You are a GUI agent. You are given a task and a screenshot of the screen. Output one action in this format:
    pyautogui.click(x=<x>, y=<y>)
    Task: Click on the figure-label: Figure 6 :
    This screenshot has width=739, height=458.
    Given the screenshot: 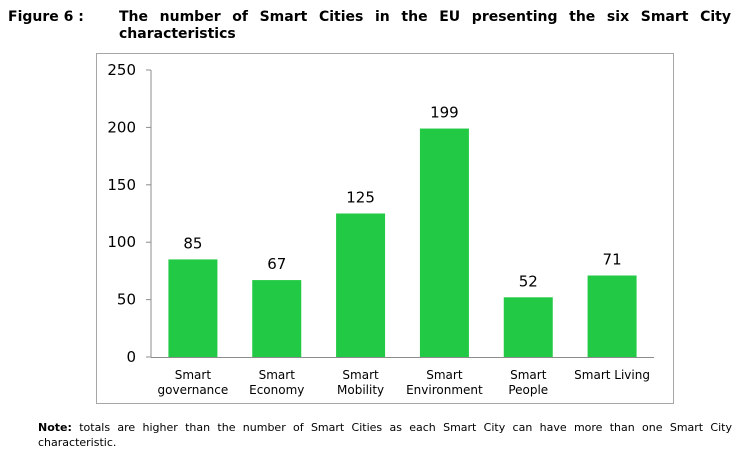 What is the action you would take?
    pyautogui.click(x=46, y=17)
    